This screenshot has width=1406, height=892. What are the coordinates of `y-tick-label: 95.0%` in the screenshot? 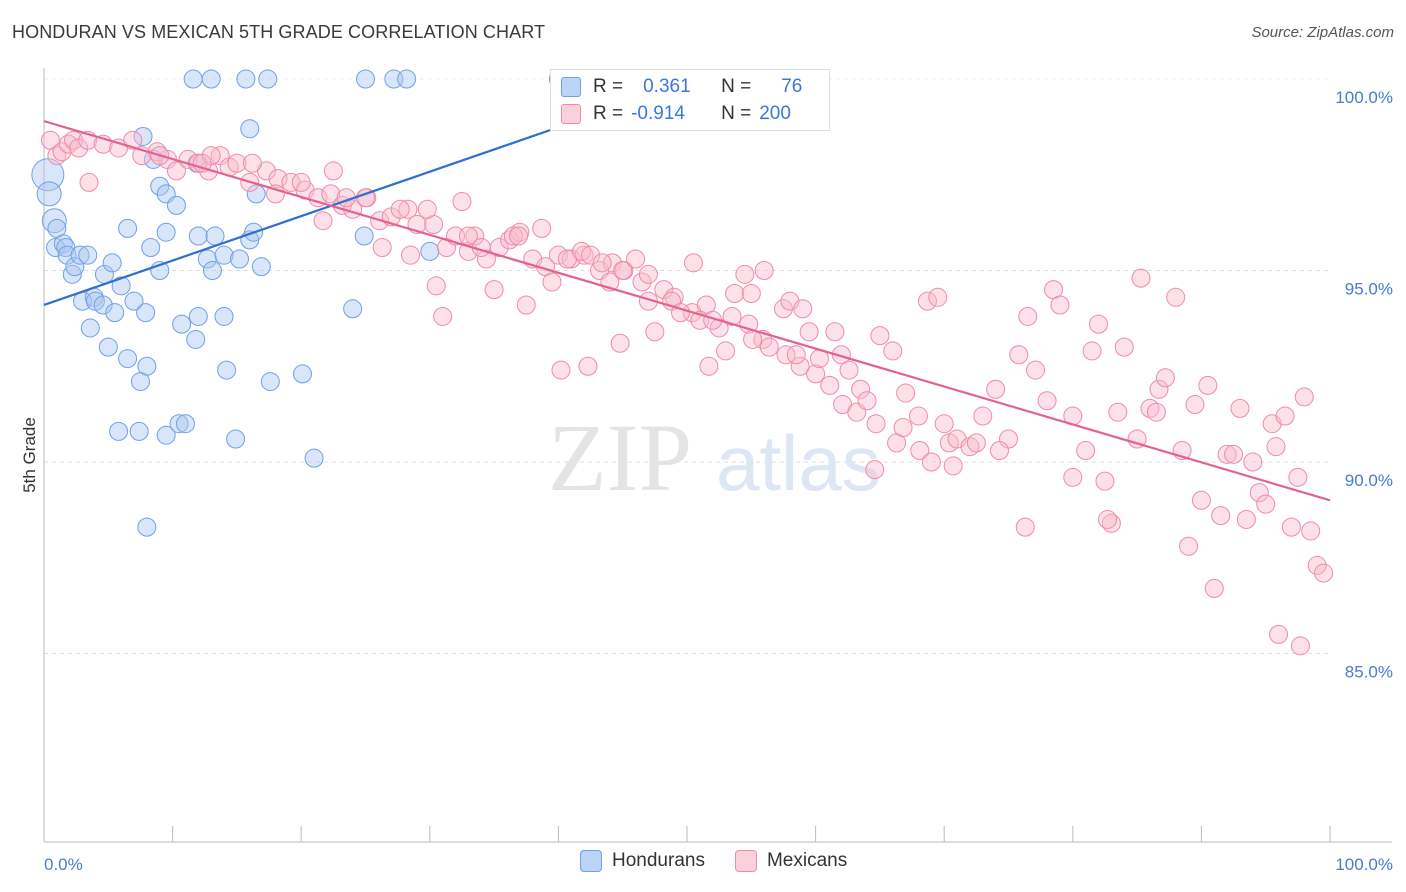 It's located at (1369, 289).